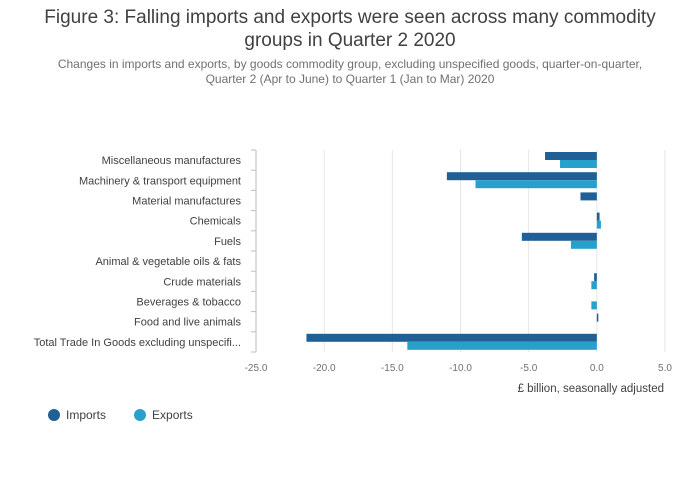  What do you see at coordinates (665, 368) in the screenshot?
I see `x-tick-label: 5.0` at bounding box center [665, 368].